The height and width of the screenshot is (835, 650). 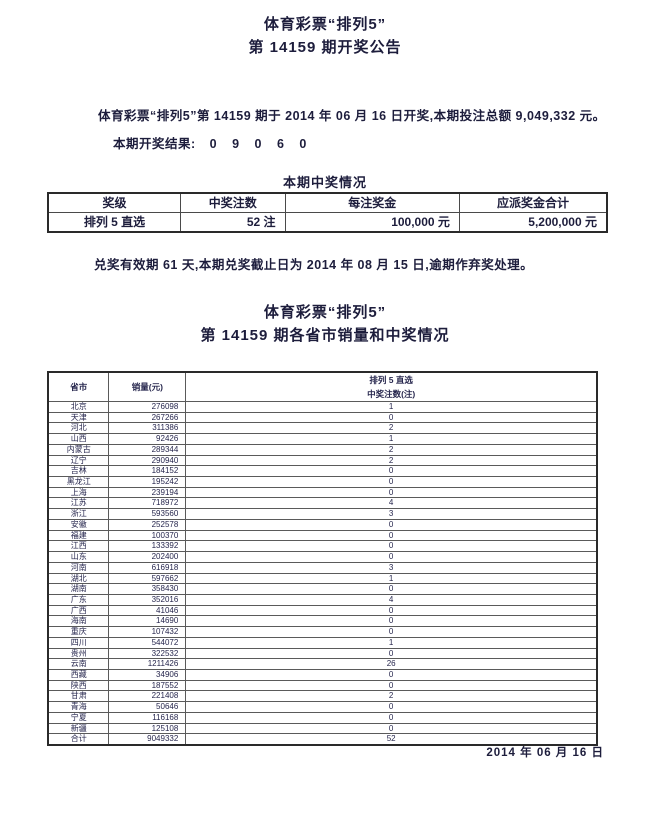 I want to click on prize-col-count: 中奖注数, so click(x=232, y=202).